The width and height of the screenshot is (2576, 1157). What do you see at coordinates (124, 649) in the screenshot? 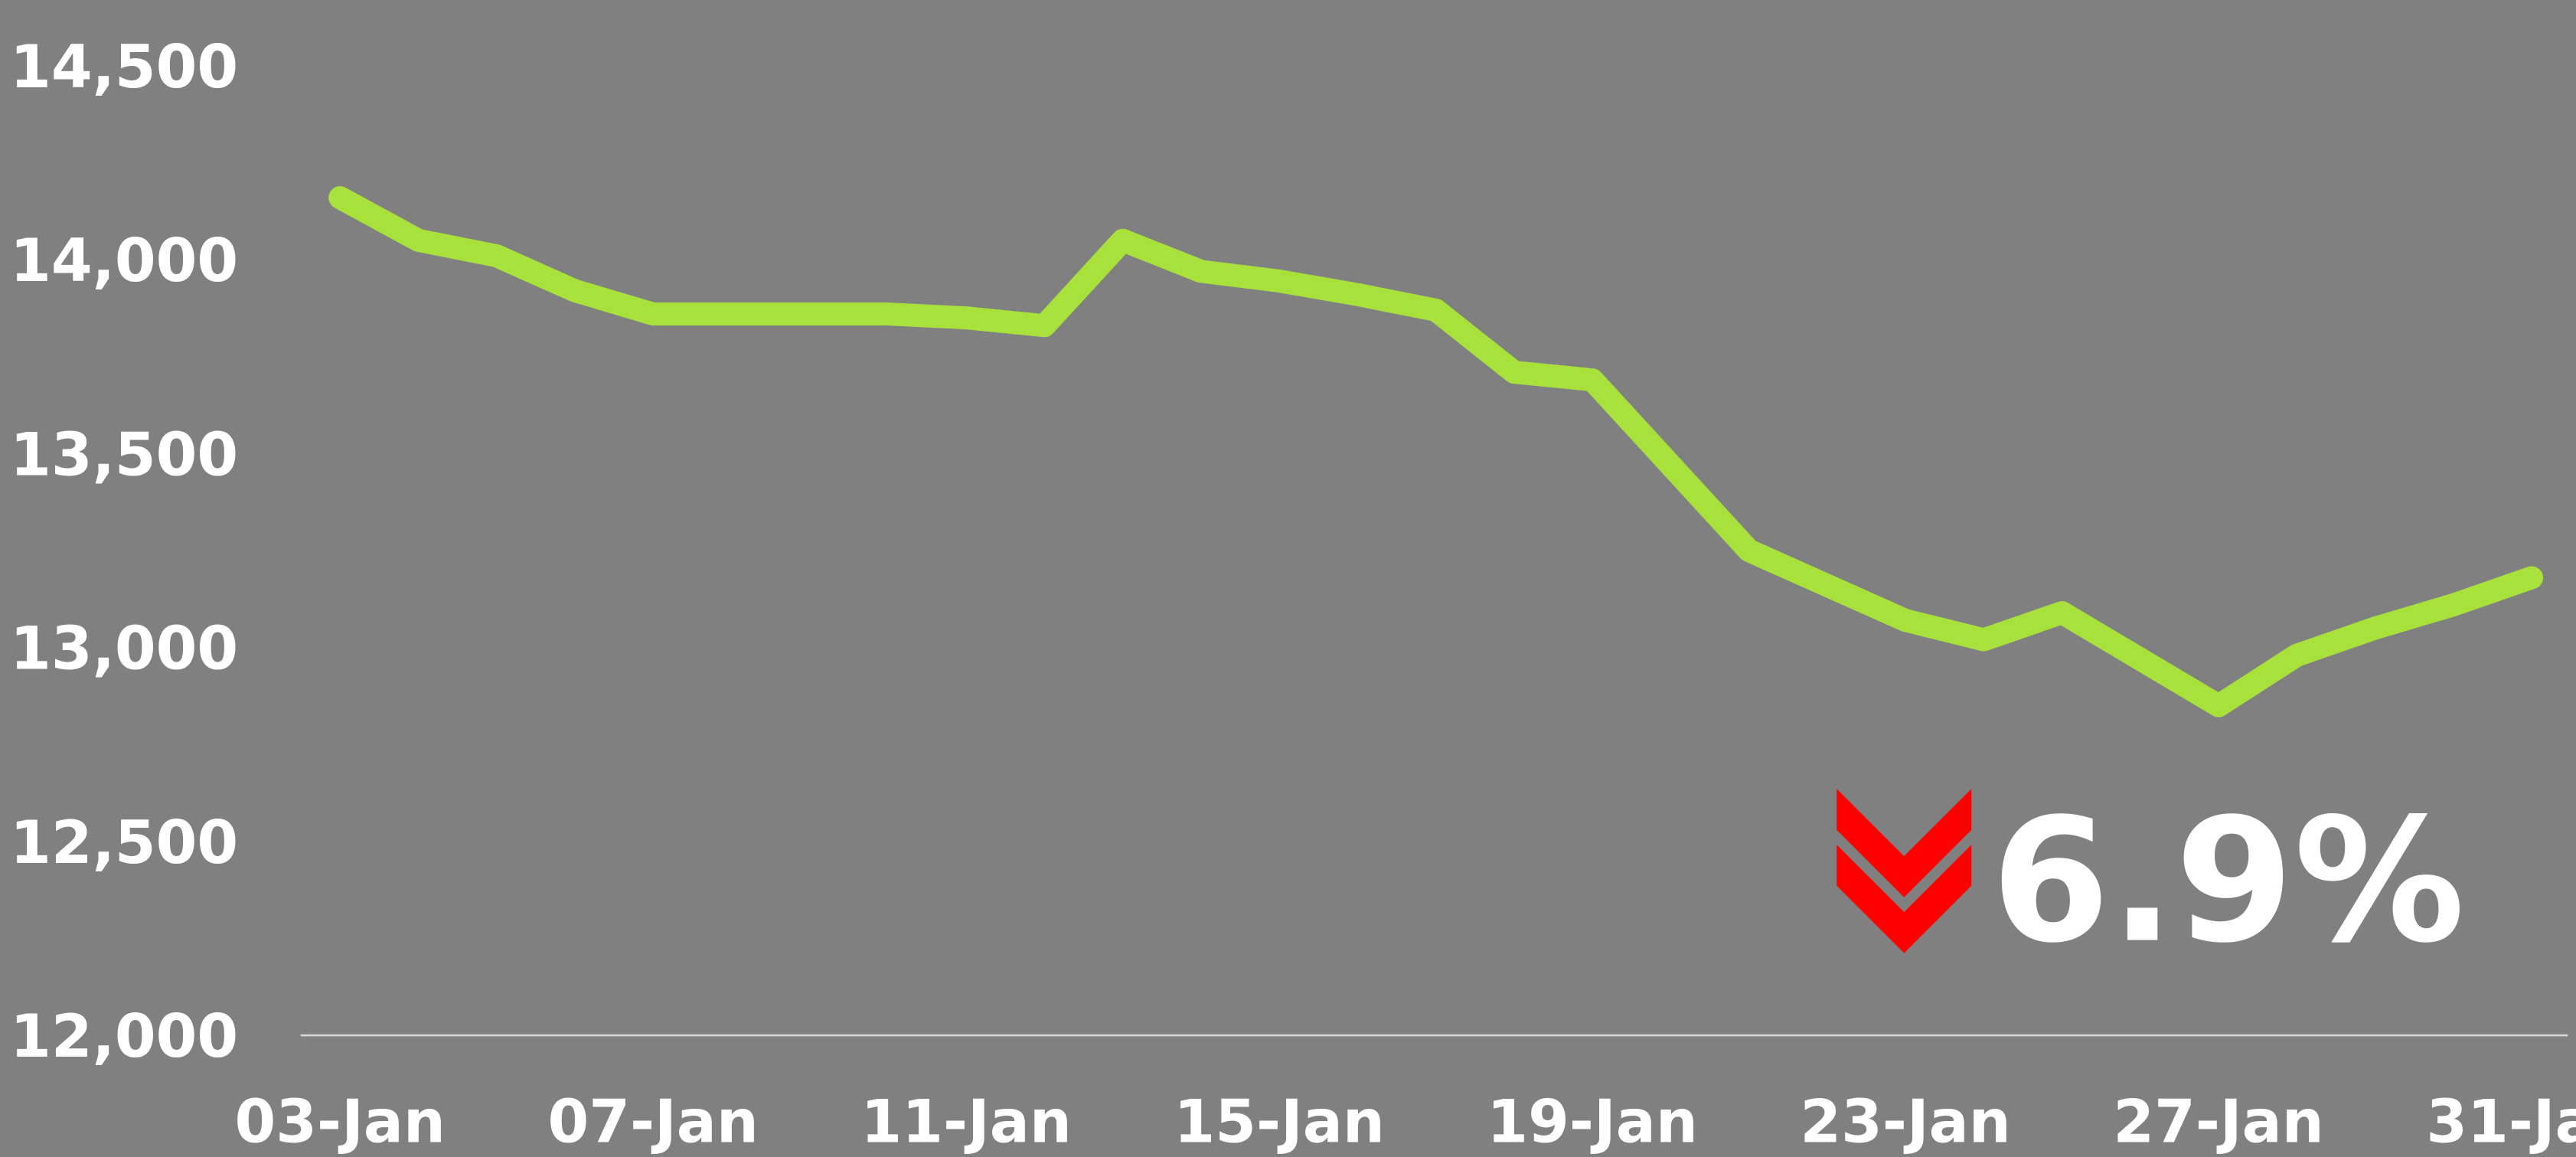
I see `y-tick-label: 13,000` at bounding box center [124, 649].